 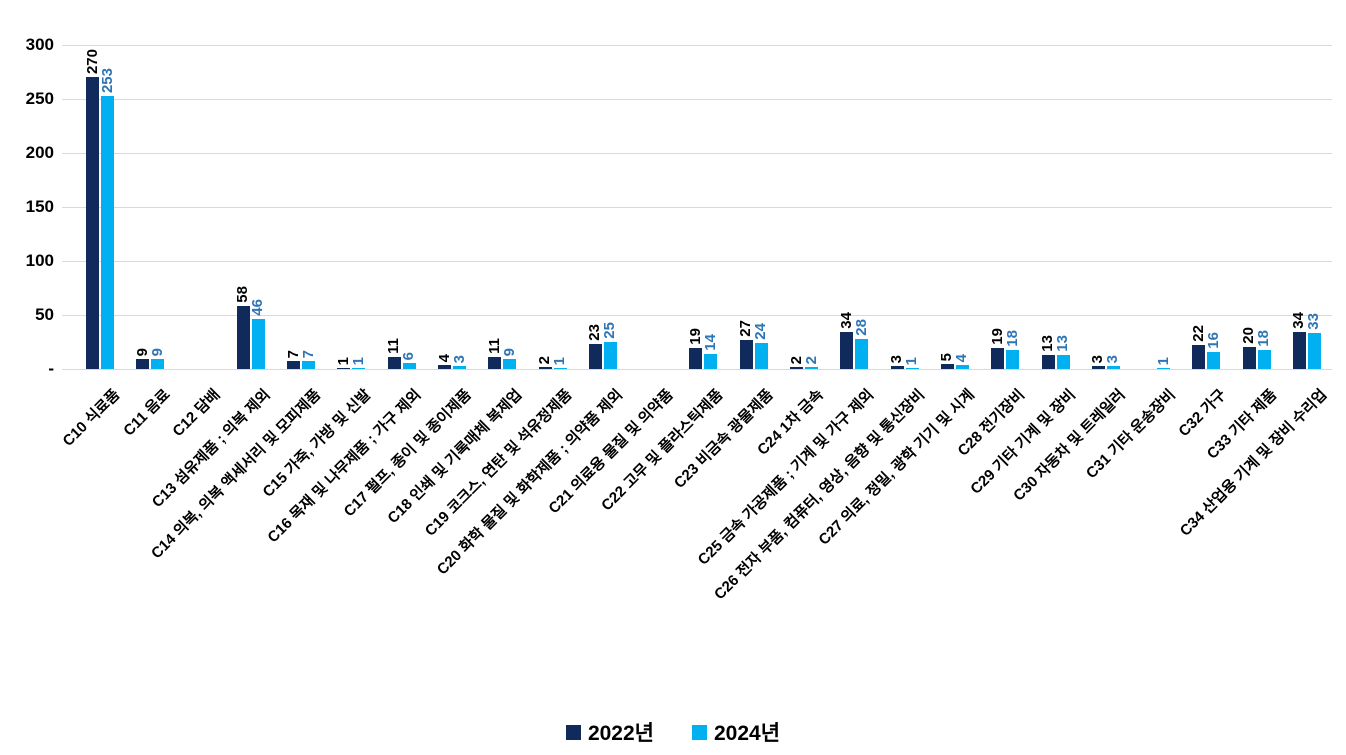 I want to click on x-axis-label: C10 식료품, so click(x=91, y=418).